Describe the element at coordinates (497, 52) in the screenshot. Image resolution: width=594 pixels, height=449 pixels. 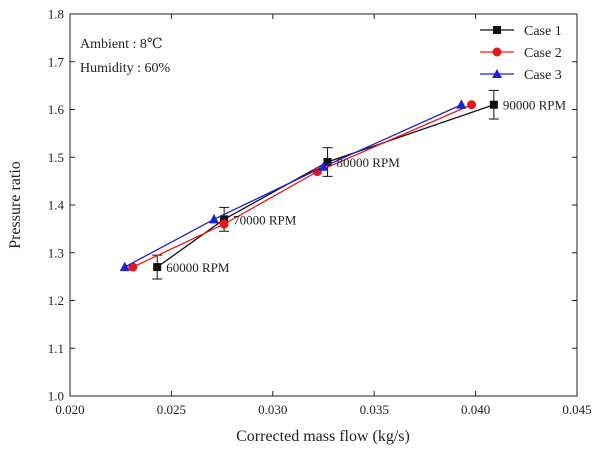
I see `legend-marker-circle` at that location.